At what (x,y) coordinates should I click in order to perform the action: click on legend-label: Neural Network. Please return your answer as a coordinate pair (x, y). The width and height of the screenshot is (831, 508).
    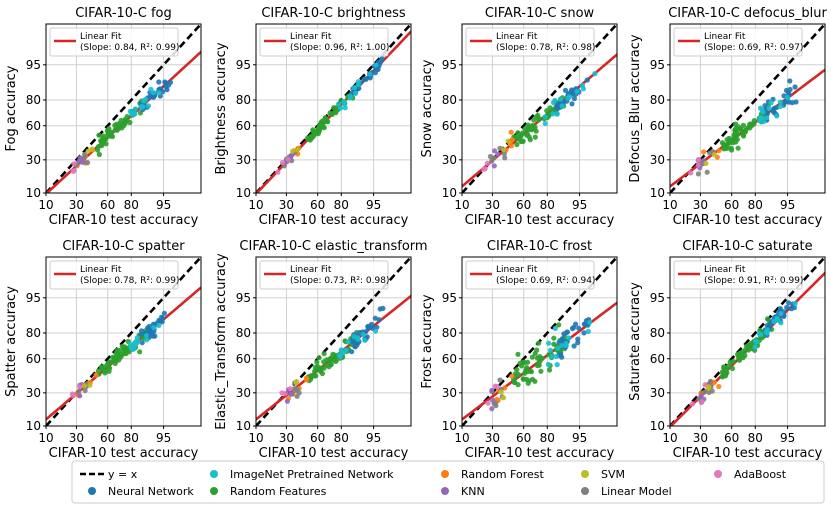
    Looking at the image, I should click on (151, 491).